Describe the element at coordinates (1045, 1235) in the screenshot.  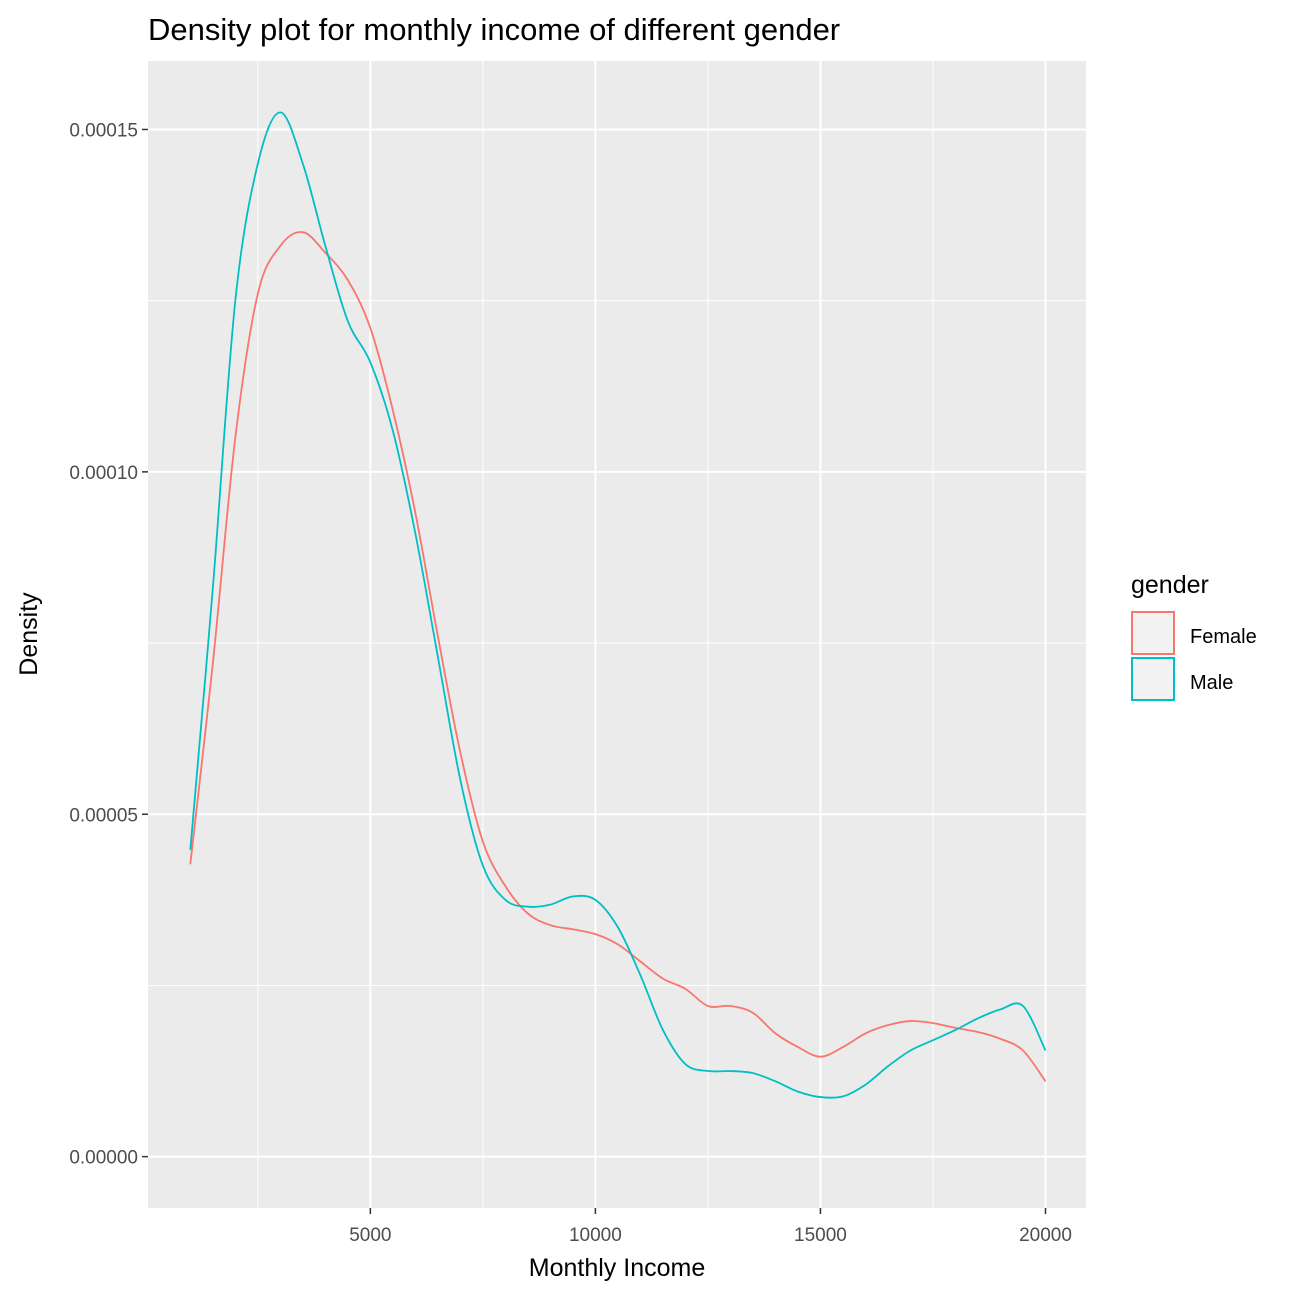
I see `x-tick-label: 20000` at that location.